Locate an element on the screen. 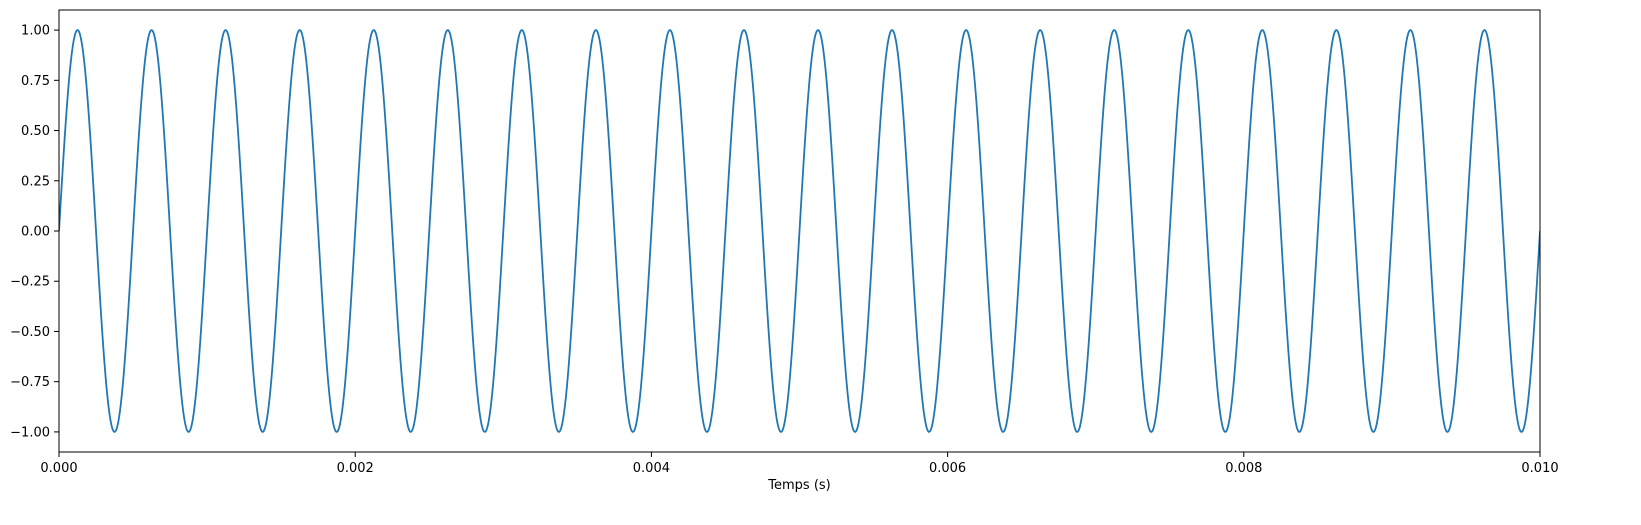 This screenshot has height=525, width=1641. x-tick-label: 0.004 is located at coordinates (651, 468).